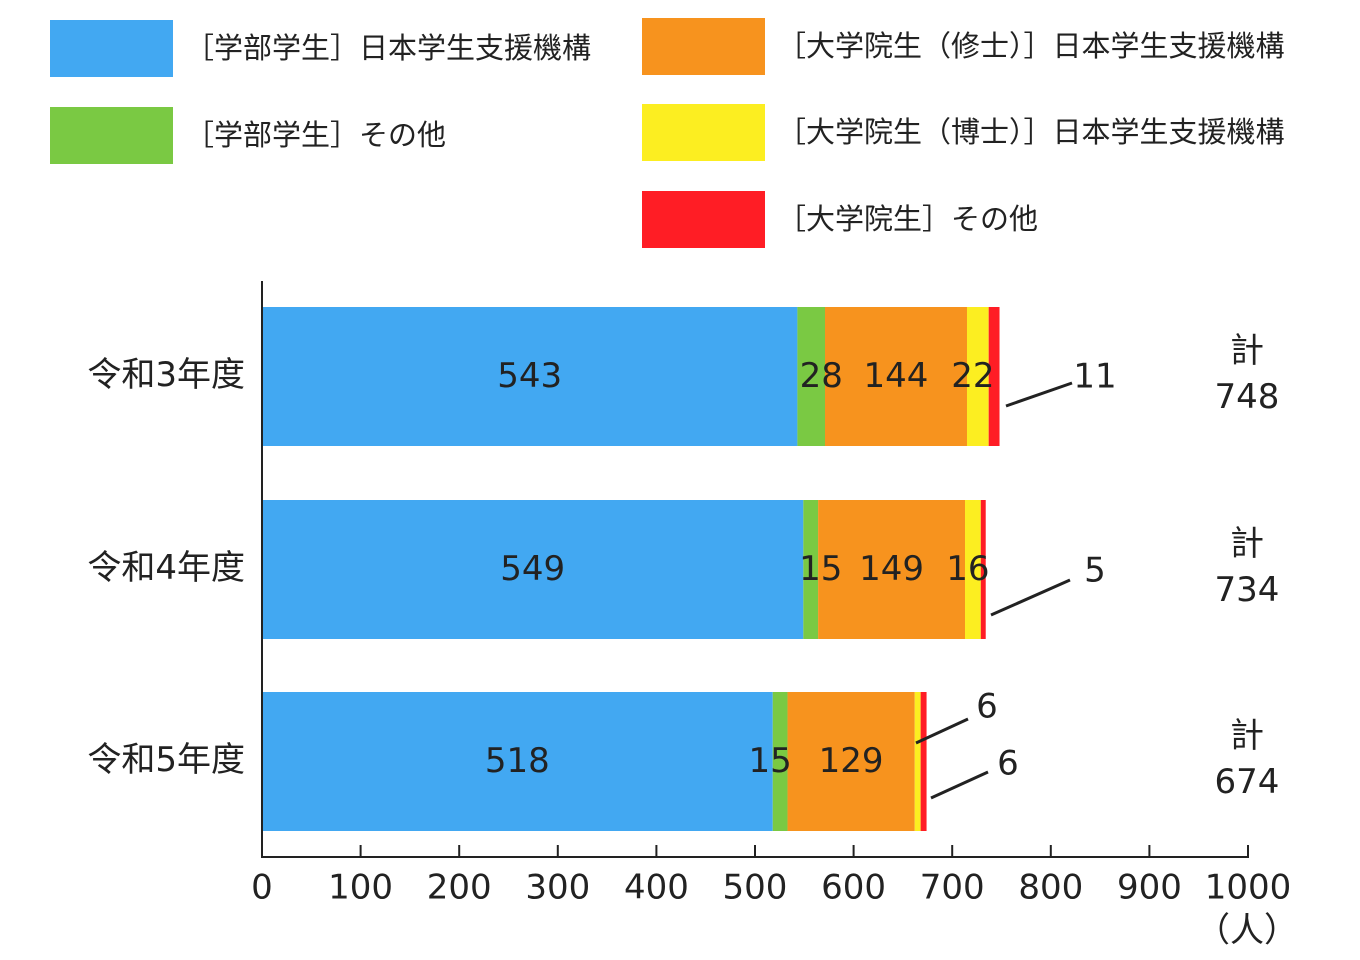 The width and height of the screenshot is (1360, 960). What do you see at coordinates (967, 569) in the screenshot?
I see `data-label-2-4: 16` at bounding box center [967, 569].